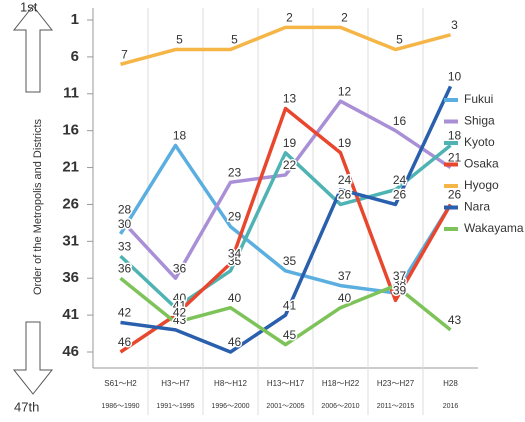  What do you see at coordinates (340, 406) in the screenshot?
I see `x-tick-years: 2006～2010` at bounding box center [340, 406].